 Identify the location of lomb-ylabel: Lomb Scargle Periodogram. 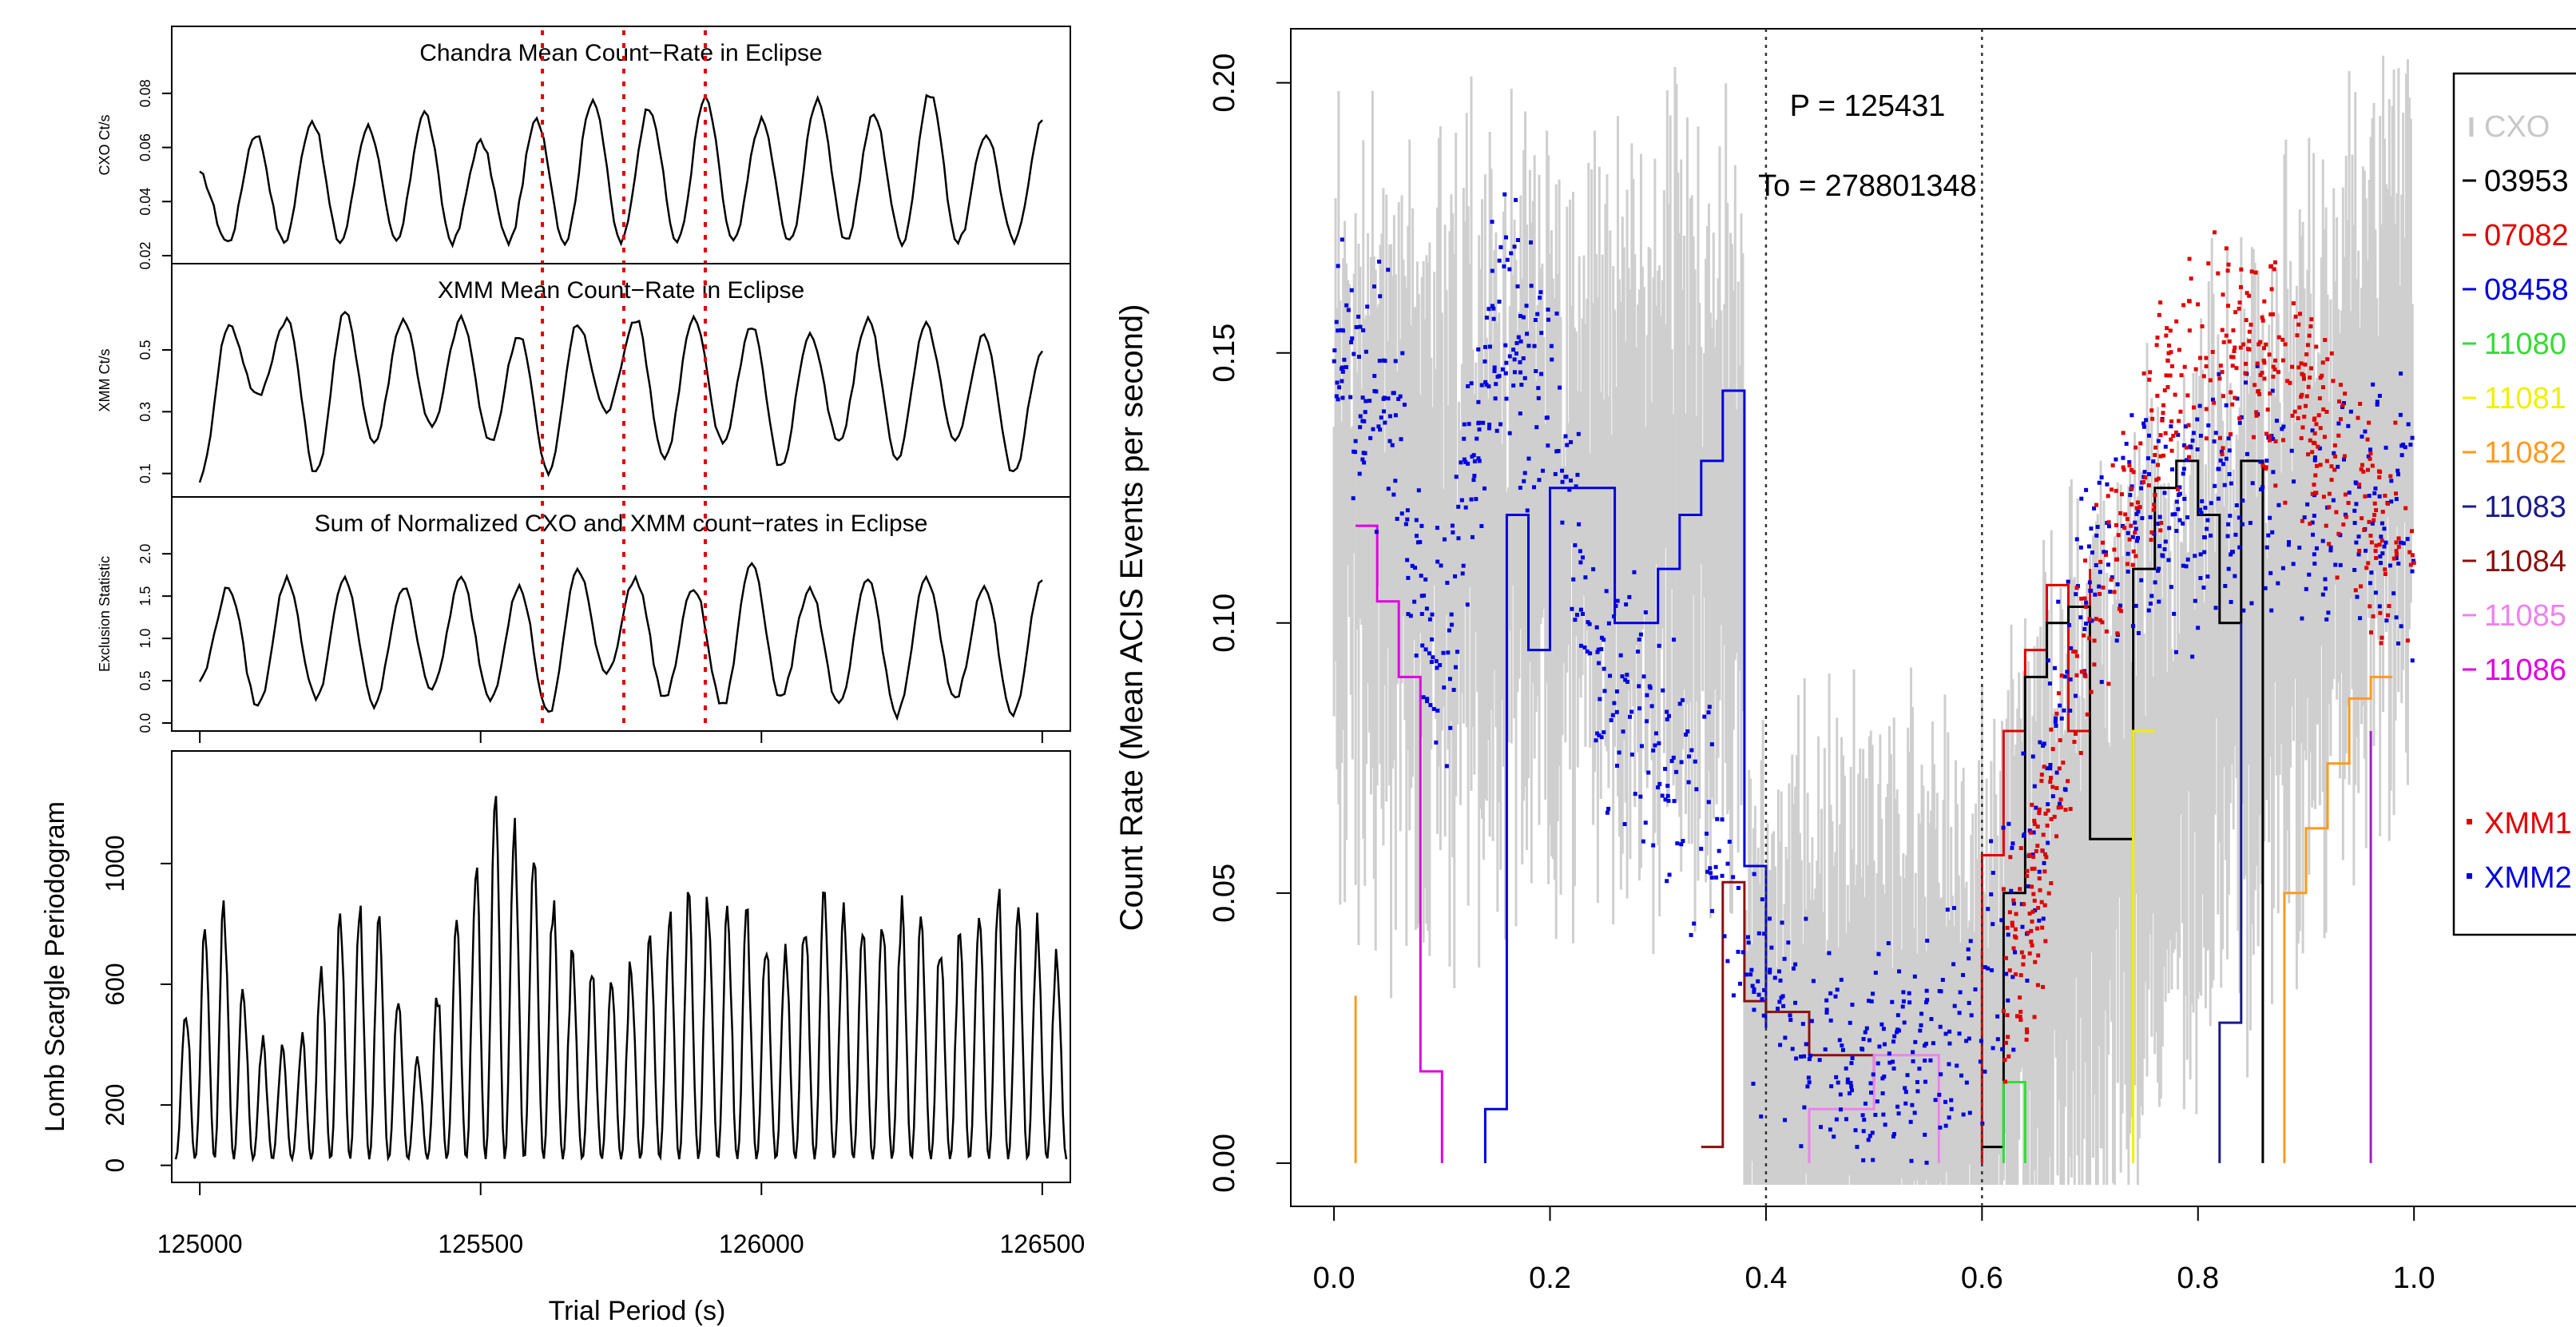
(55, 966).